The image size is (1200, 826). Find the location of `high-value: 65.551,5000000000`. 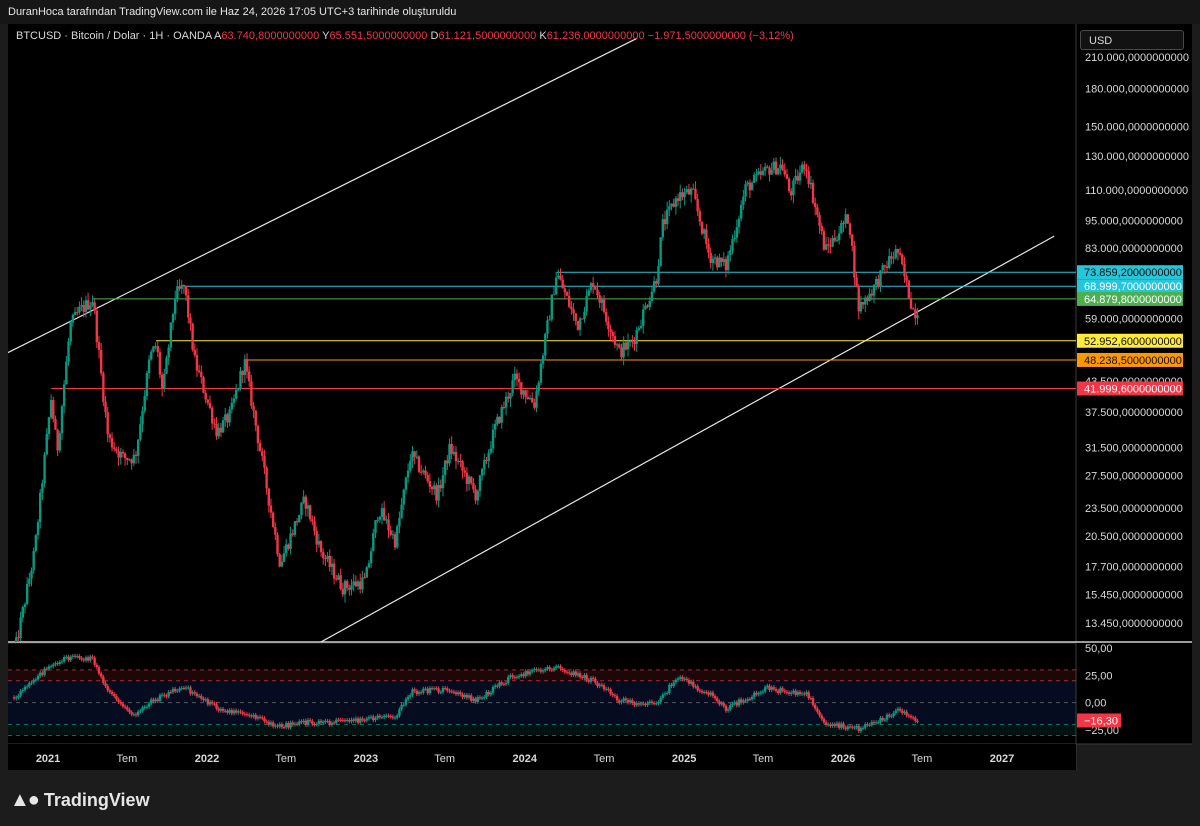

high-value: 65.551,5000000000 is located at coordinates (378, 36).